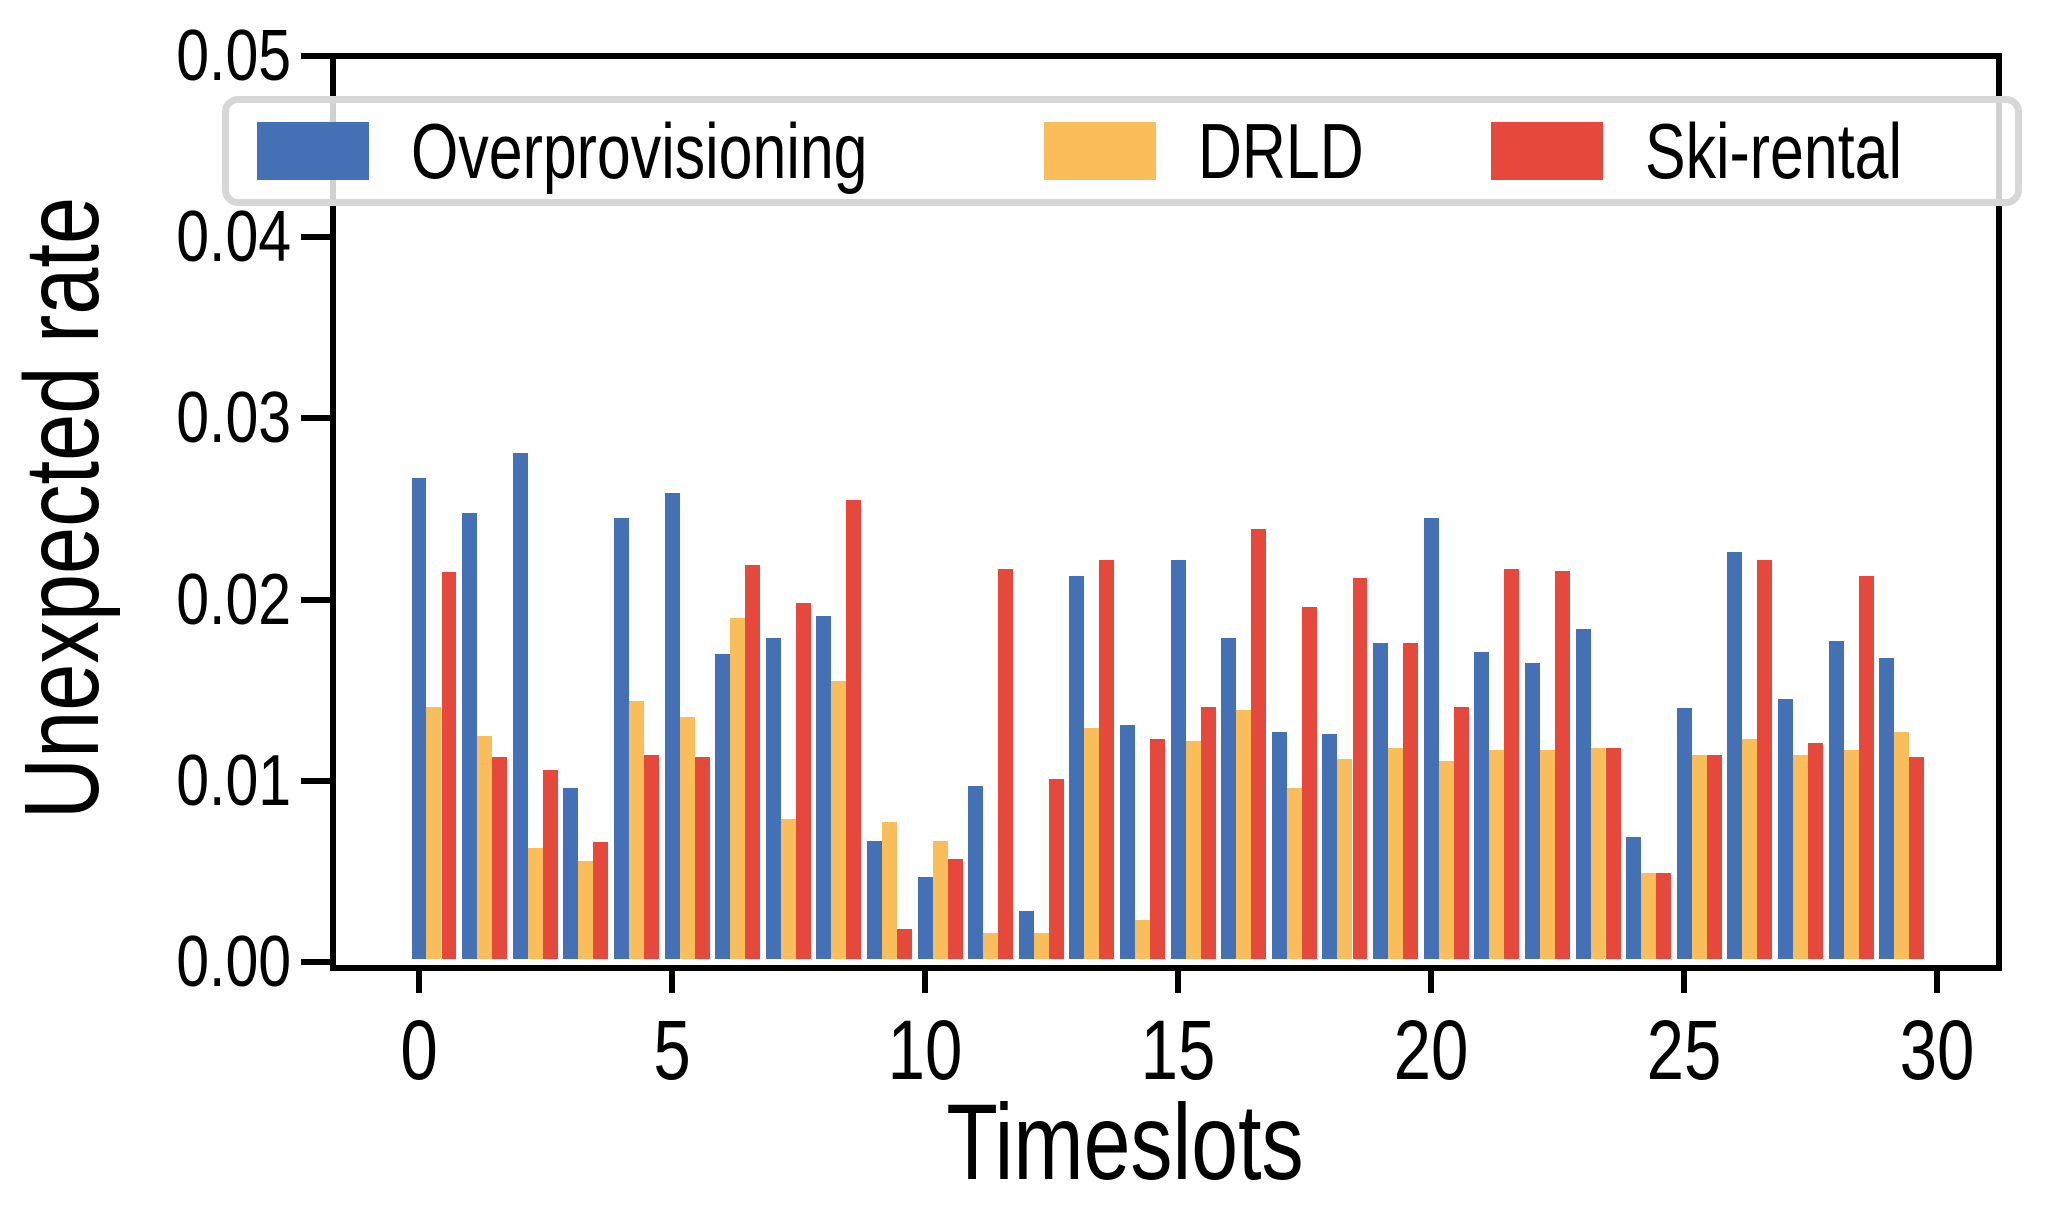 This screenshot has width=2045, height=1220. What do you see at coordinates (233, 599) in the screenshot?
I see `y-tick-label: 0.02` at bounding box center [233, 599].